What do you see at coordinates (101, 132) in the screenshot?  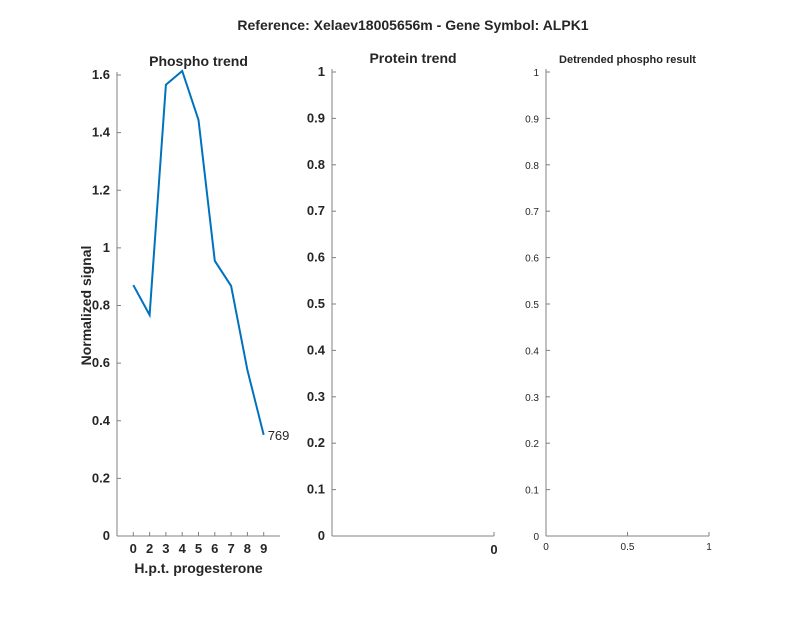 I see `y-tick-label: 1.4` at bounding box center [101, 132].